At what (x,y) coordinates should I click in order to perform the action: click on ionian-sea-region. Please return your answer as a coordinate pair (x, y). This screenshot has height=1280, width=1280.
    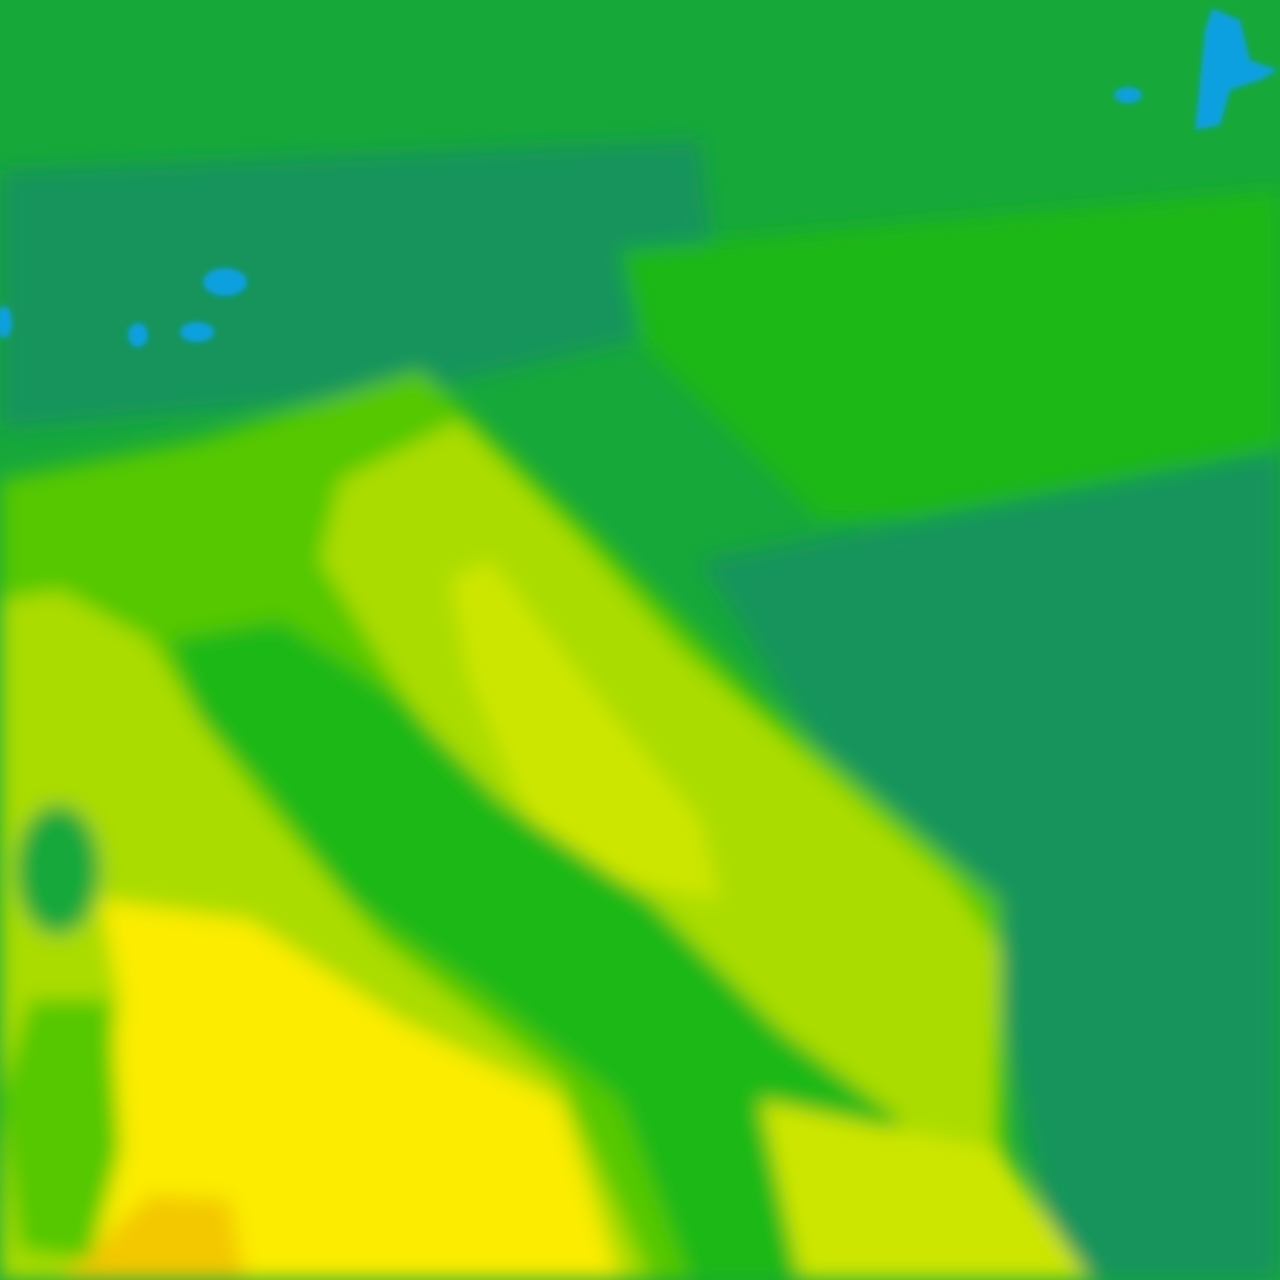
    Looking at the image, I should click on (925, 1190).